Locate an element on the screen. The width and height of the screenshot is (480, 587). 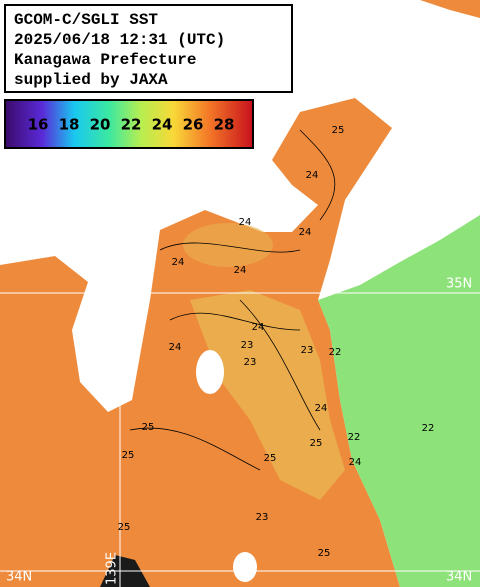
header-line: 2025/06/18 12:31 (UTC) is located at coordinates (119, 40).